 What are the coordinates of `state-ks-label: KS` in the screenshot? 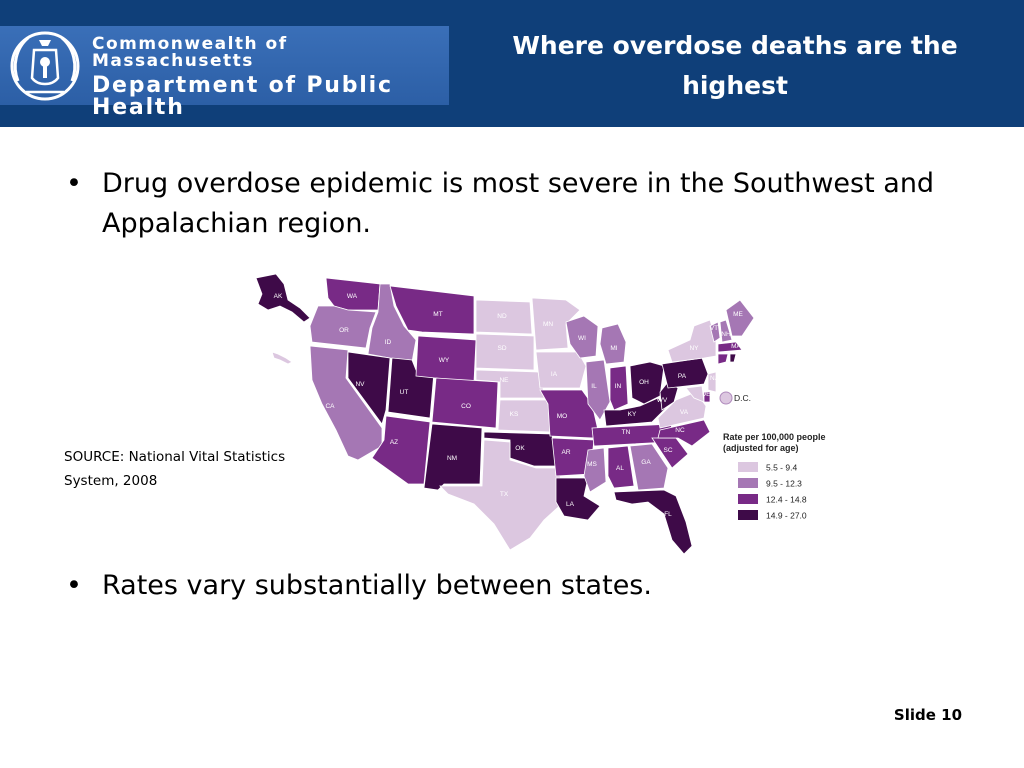 It's located at (514, 414).